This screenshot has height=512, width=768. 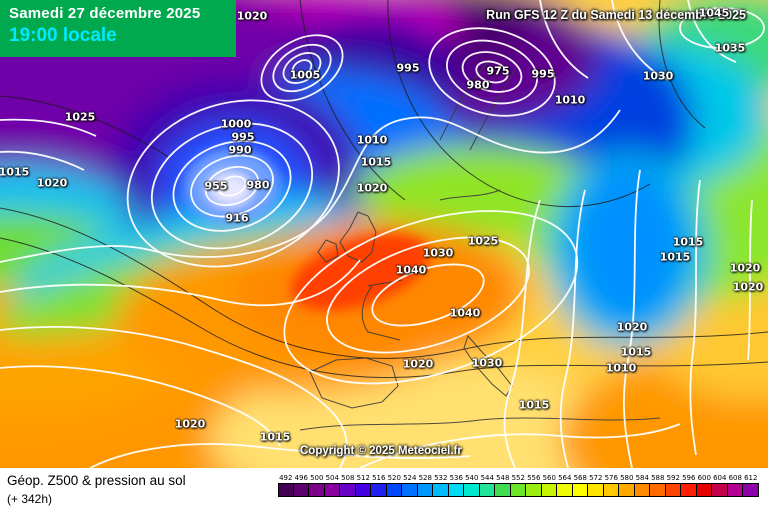 What do you see at coordinates (720, 478) in the screenshot?
I see `scale-value: 604` at bounding box center [720, 478].